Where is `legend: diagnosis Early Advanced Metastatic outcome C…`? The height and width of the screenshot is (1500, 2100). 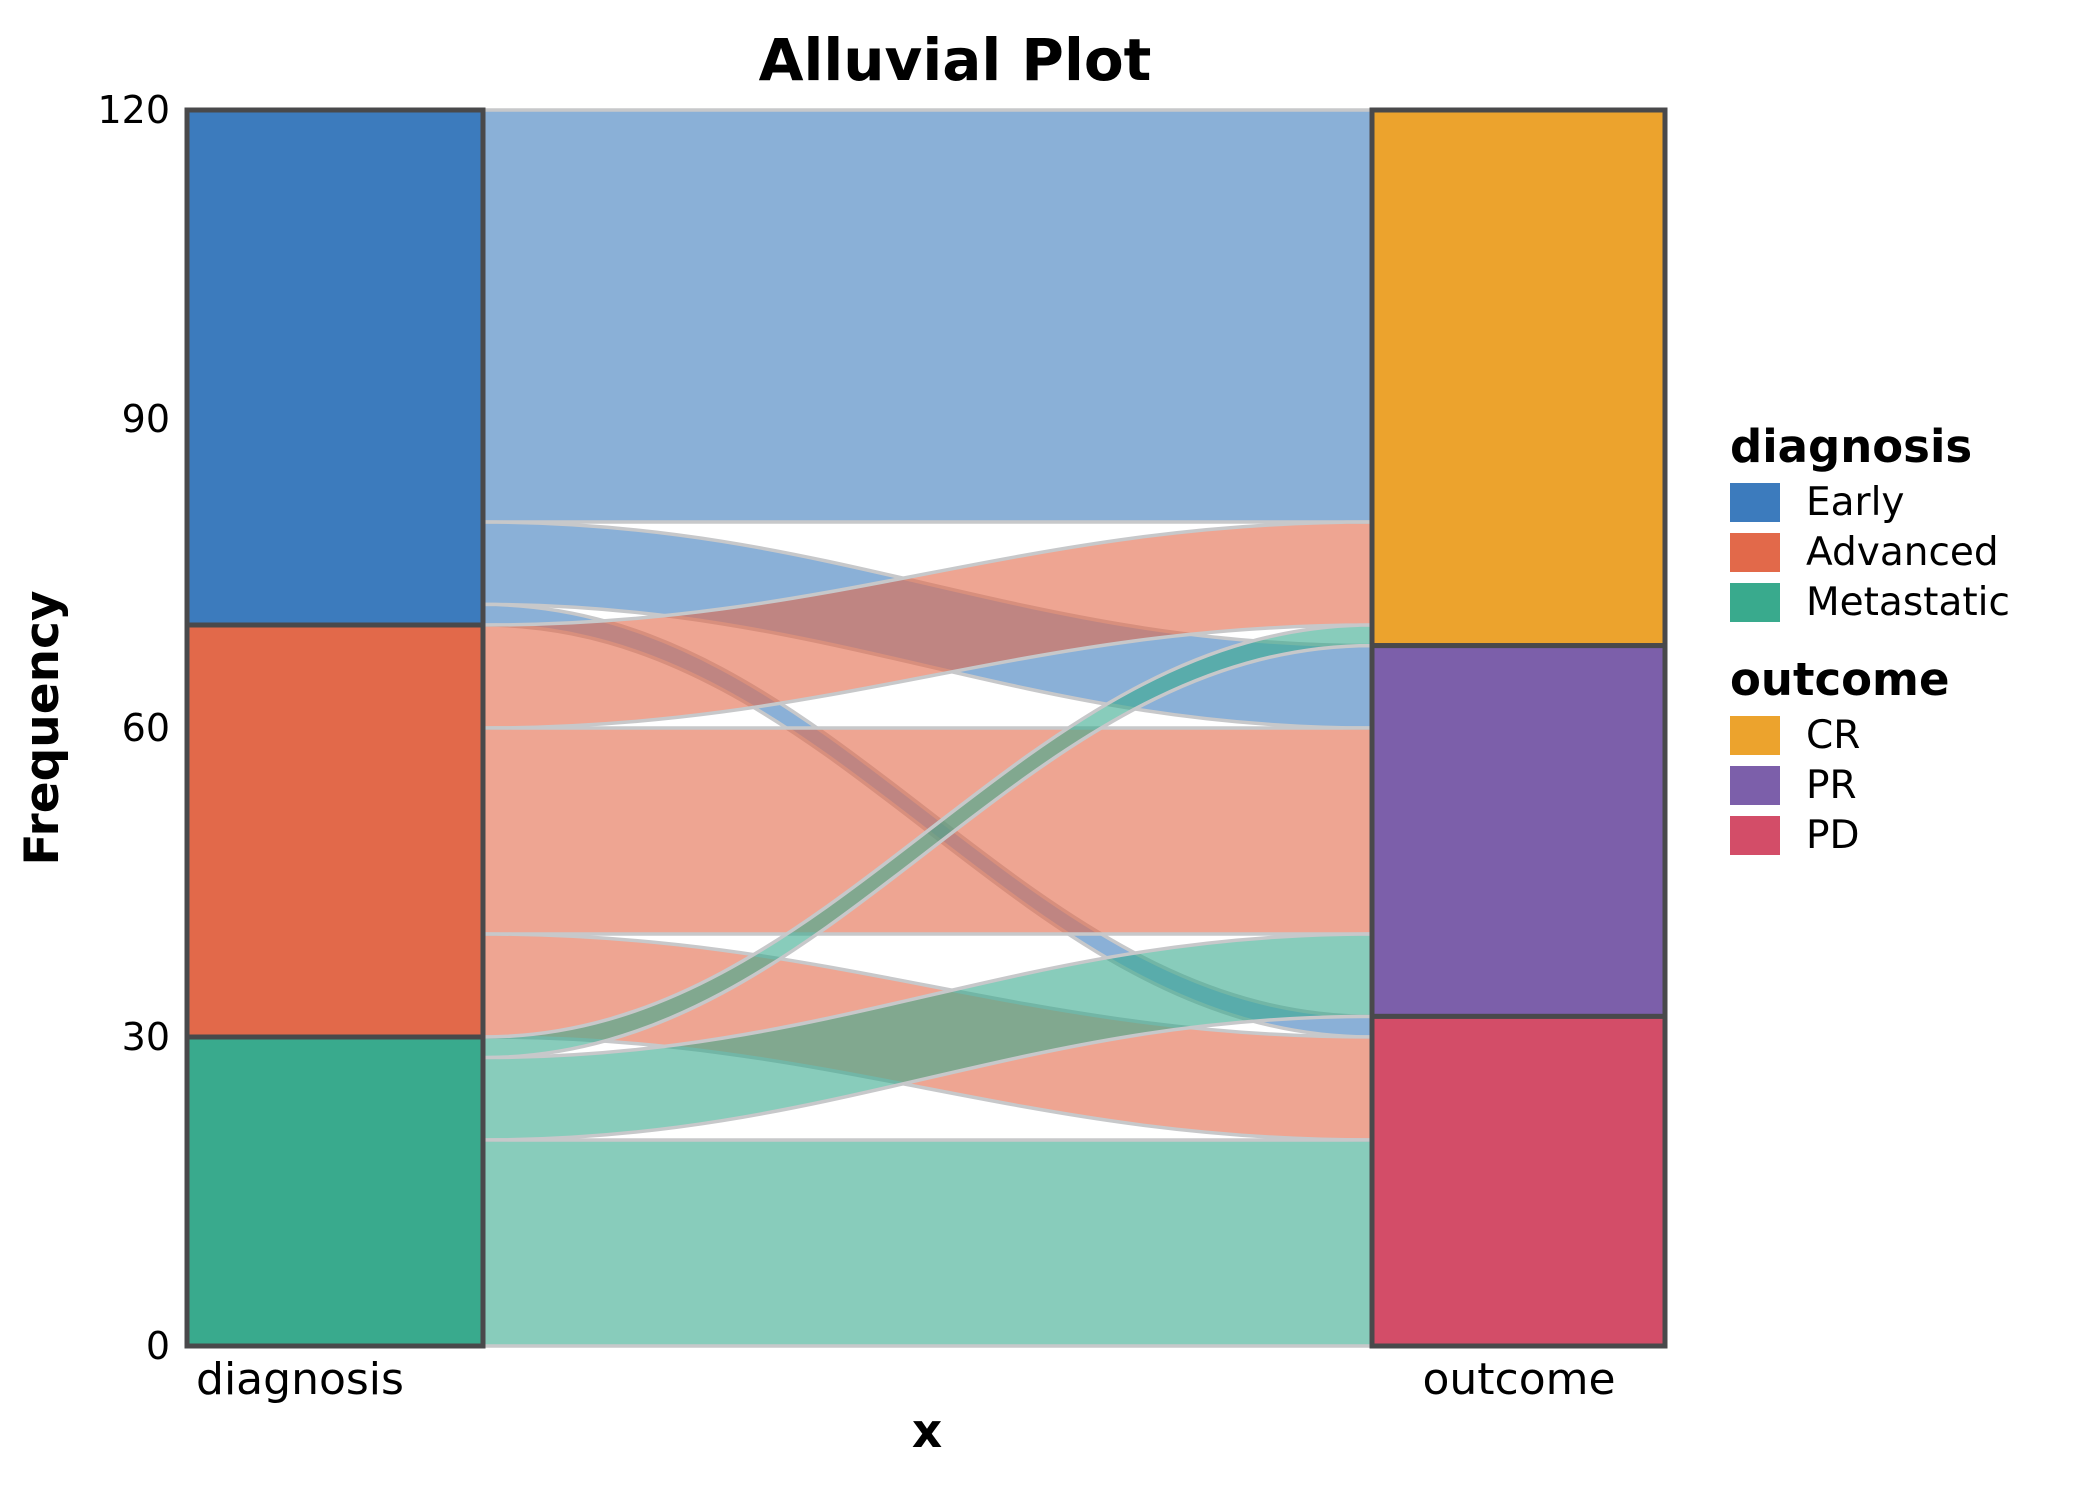 legend: diagnosis Early Advanced Metastatic outcome C… is located at coordinates (1870, 639).